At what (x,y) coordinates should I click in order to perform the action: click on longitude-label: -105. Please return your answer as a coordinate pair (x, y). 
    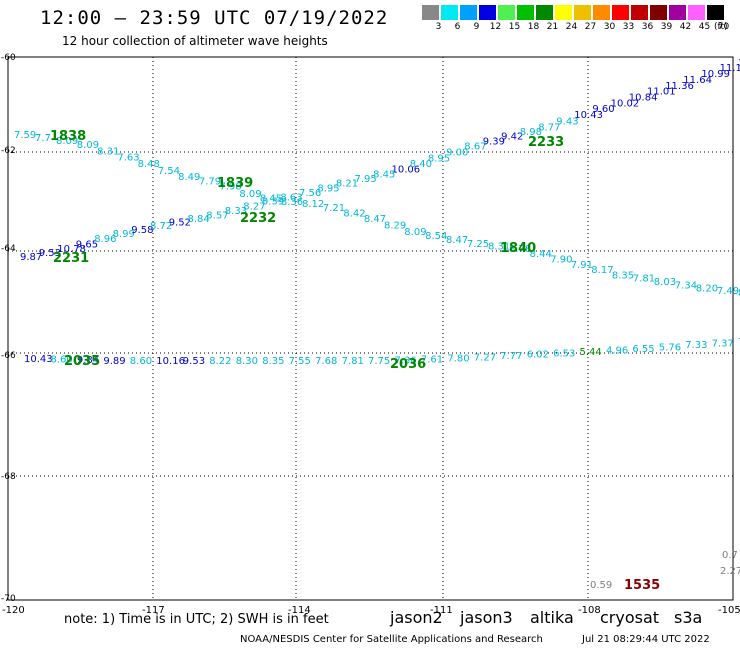
    Looking at the image, I should click on (729, 610).